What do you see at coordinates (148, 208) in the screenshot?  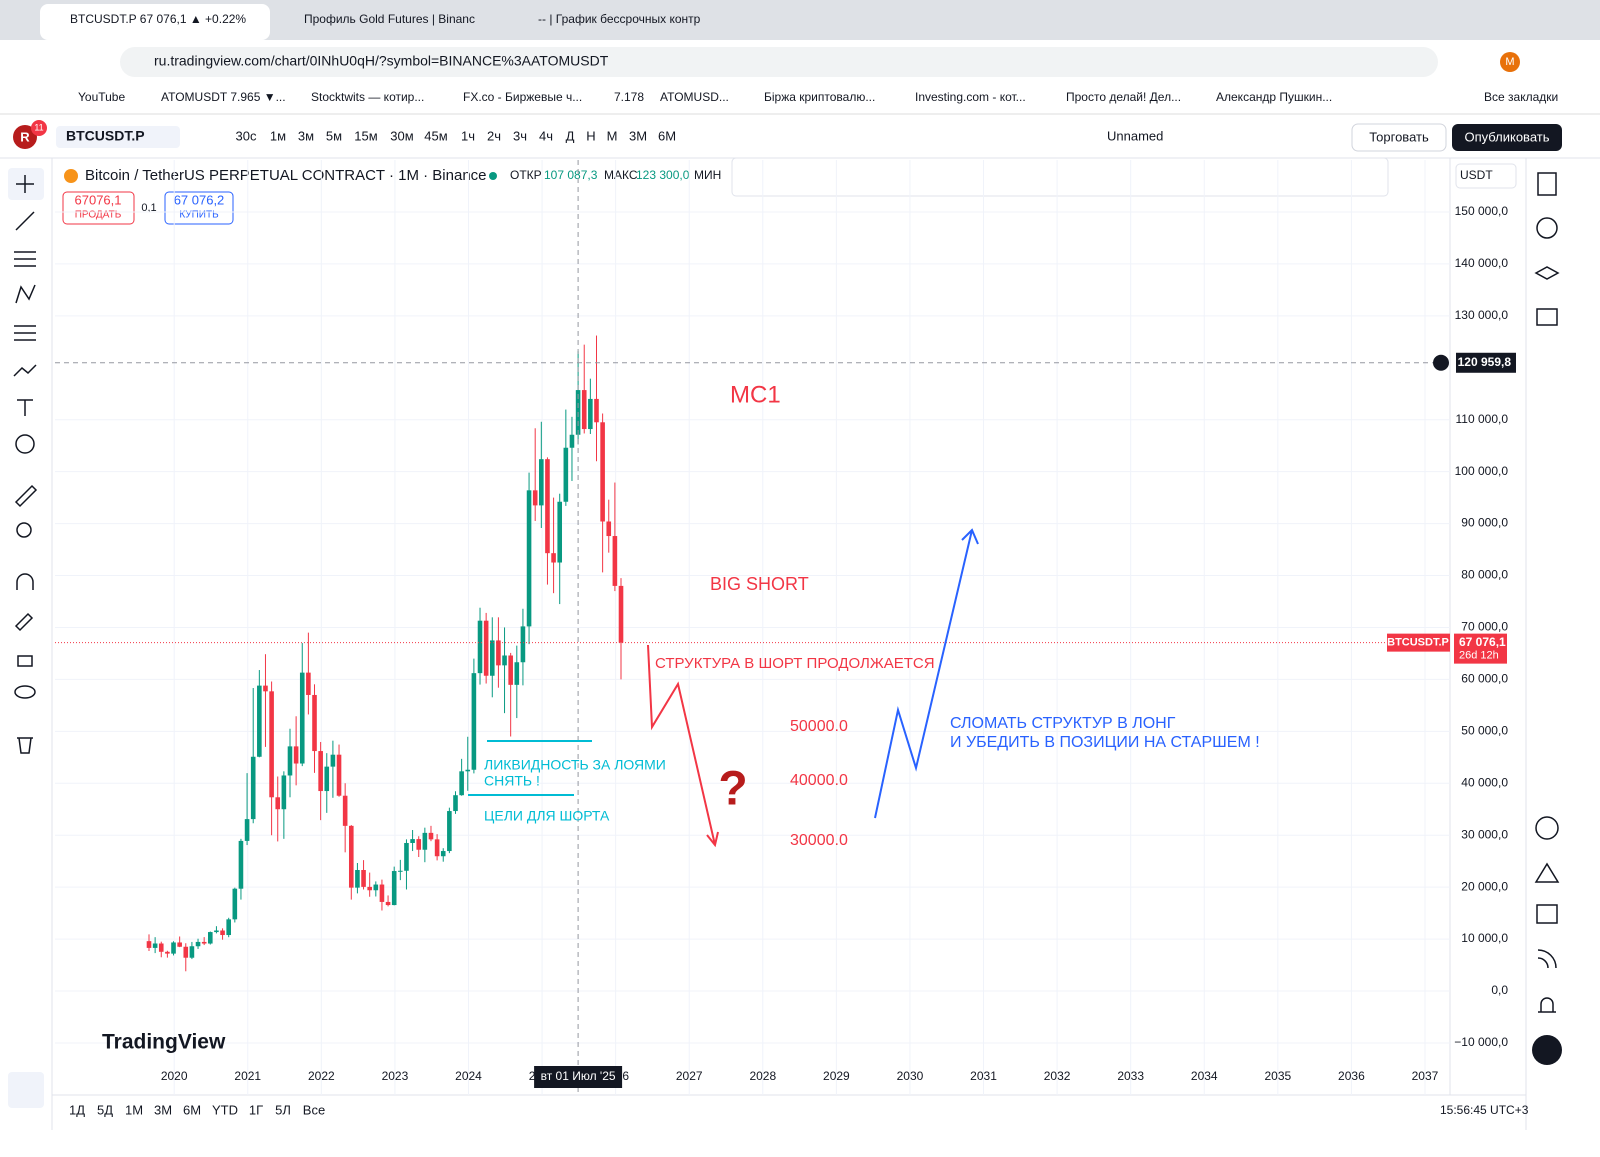 I see `spread: 0,1` at bounding box center [148, 208].